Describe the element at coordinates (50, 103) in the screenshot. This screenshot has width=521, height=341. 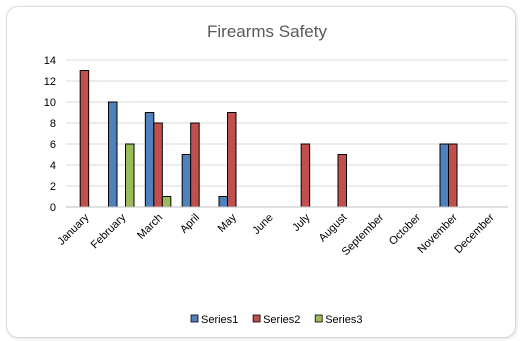
I see `y-tick-label: 10` at that location.